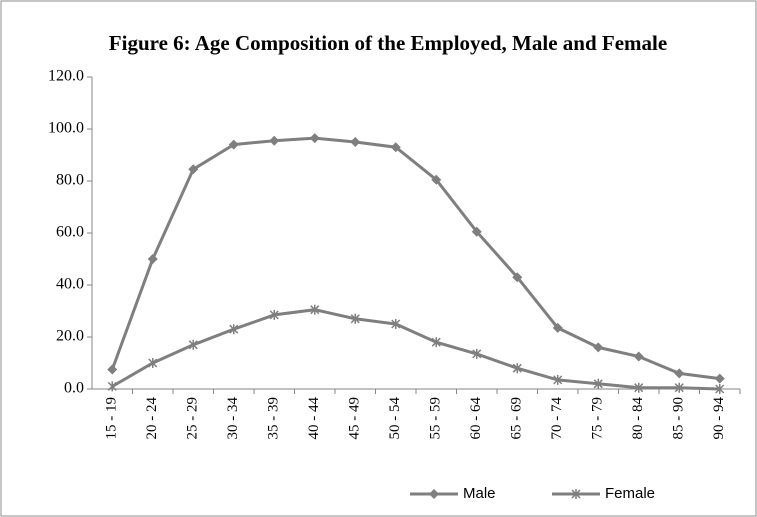 The height and width of the screenshot is (517, 757). Describe the element at coordinates (679, 418) in the screenshot. I see `x-tick-label: 85 - 90` at that location.